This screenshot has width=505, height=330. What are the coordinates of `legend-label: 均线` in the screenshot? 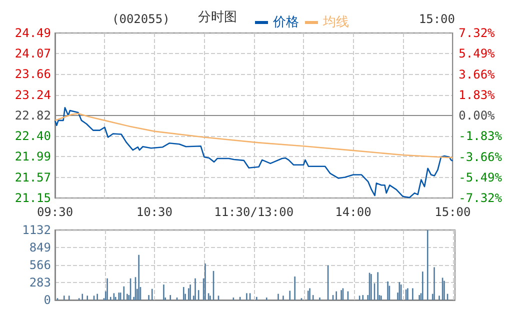 It's located at (335, 22).